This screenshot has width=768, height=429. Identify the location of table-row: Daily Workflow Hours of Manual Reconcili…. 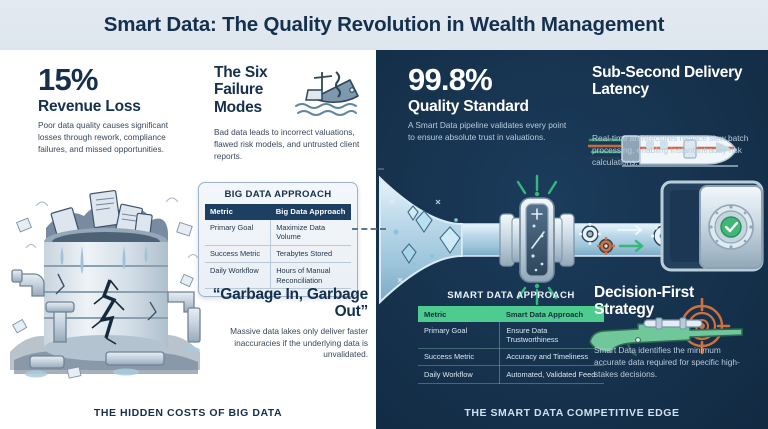
(278, 276).